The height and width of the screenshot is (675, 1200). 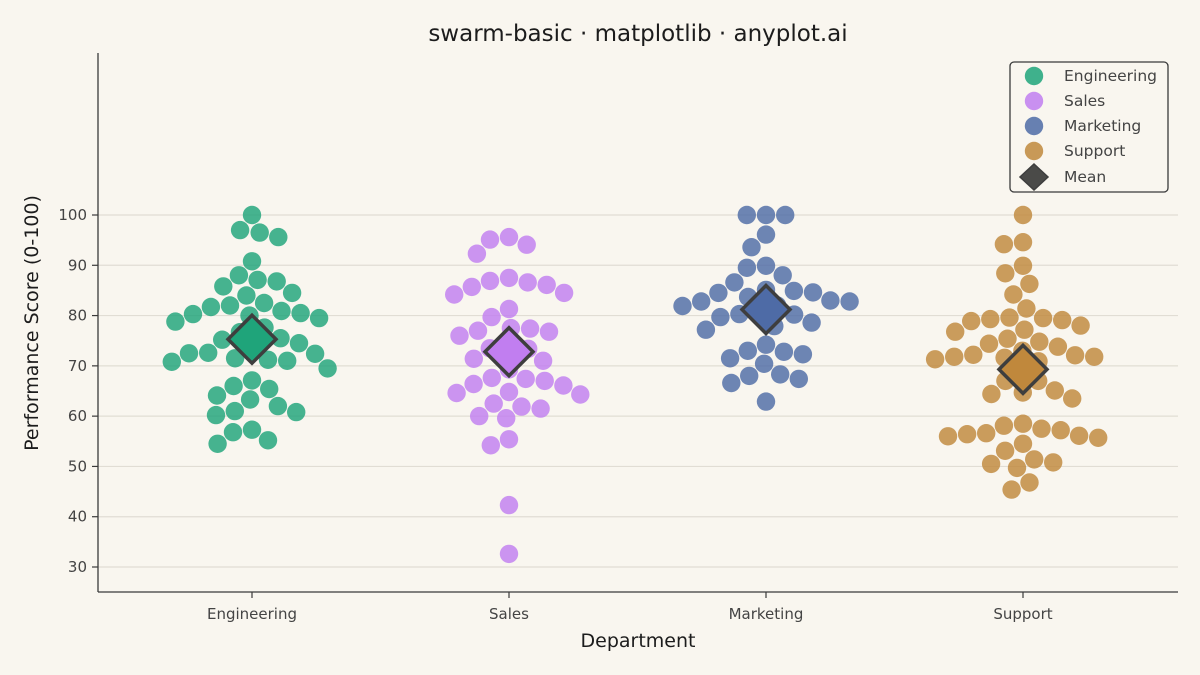 I want to click on y-ticks: 30 40 50 60 70 80 90 100, so click(x=78, y=391).